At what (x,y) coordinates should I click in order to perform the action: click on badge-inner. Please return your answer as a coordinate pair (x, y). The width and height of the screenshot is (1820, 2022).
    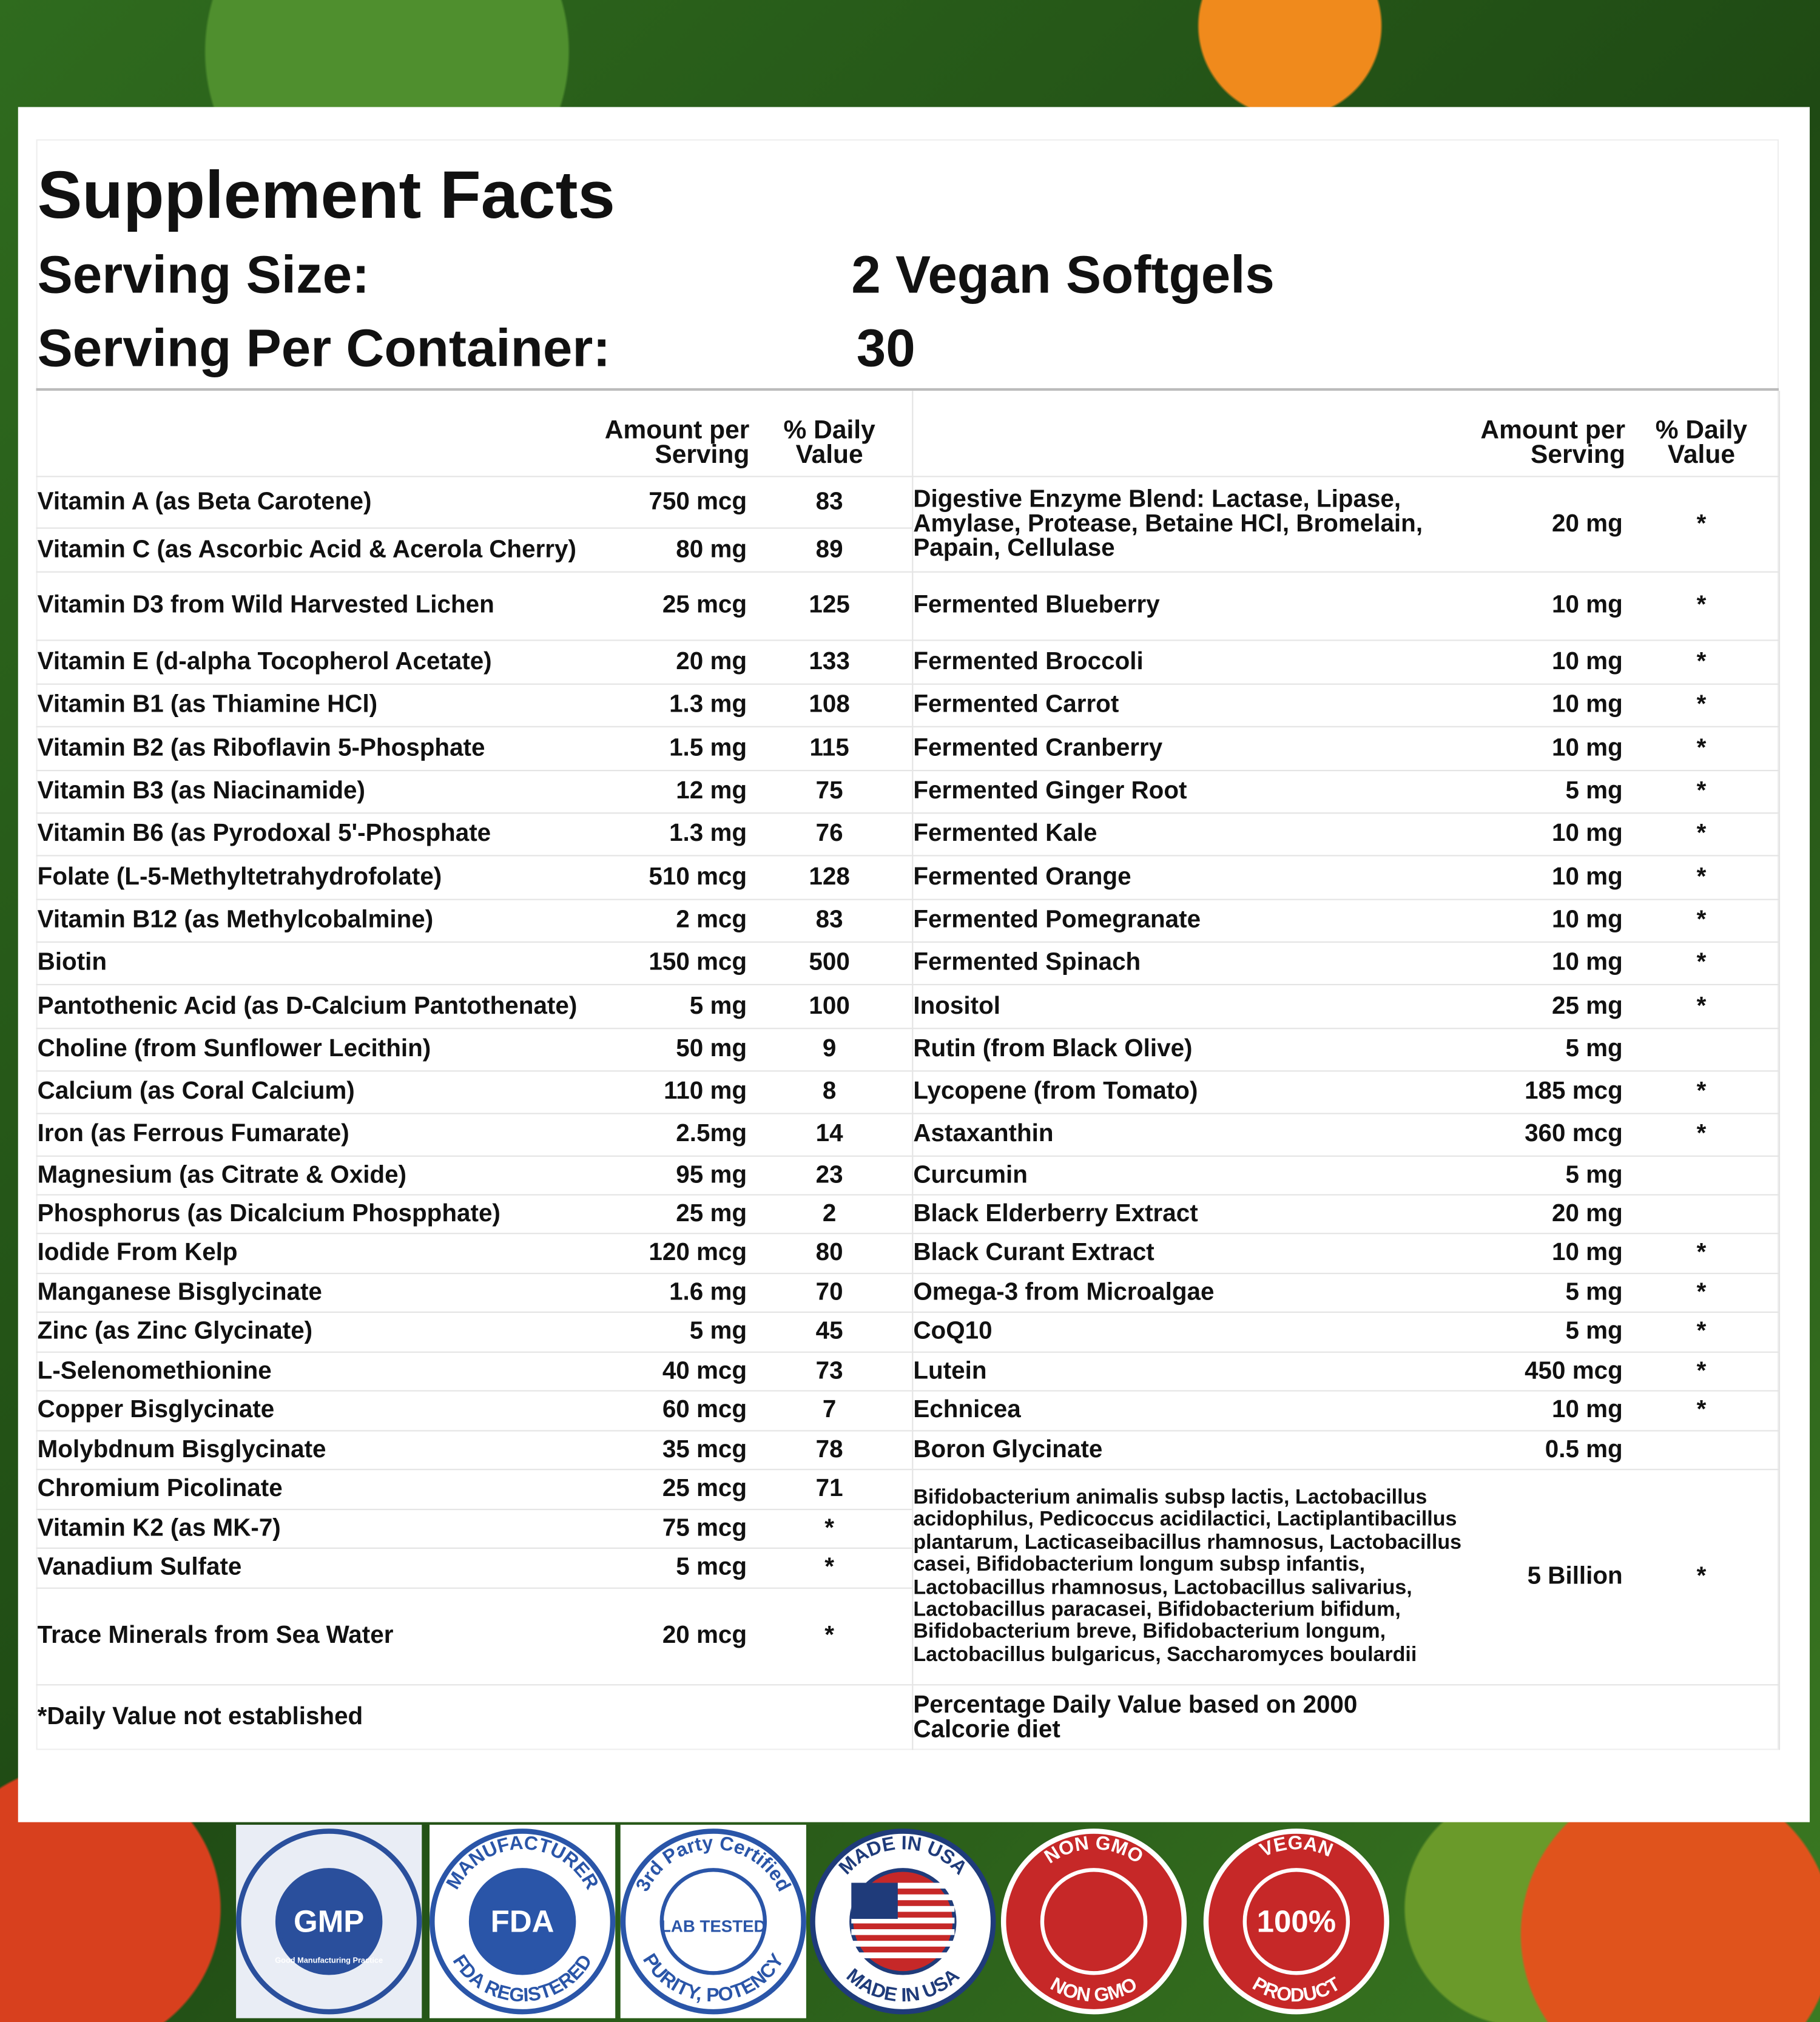
    Looking at the image, I should click on (1296, 1921).